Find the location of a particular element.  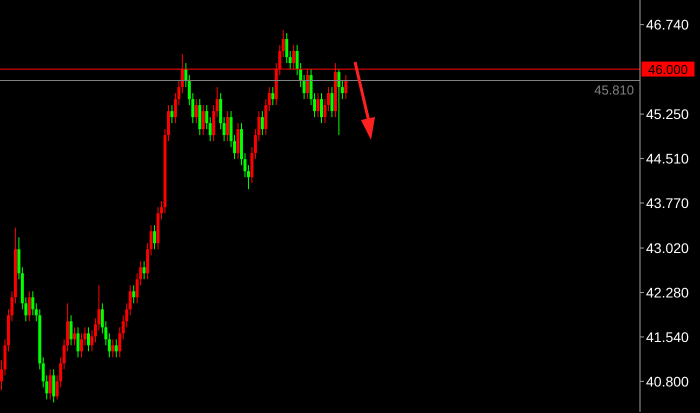

y-tick-label: 46.740 is located at coordinates (668, 24).